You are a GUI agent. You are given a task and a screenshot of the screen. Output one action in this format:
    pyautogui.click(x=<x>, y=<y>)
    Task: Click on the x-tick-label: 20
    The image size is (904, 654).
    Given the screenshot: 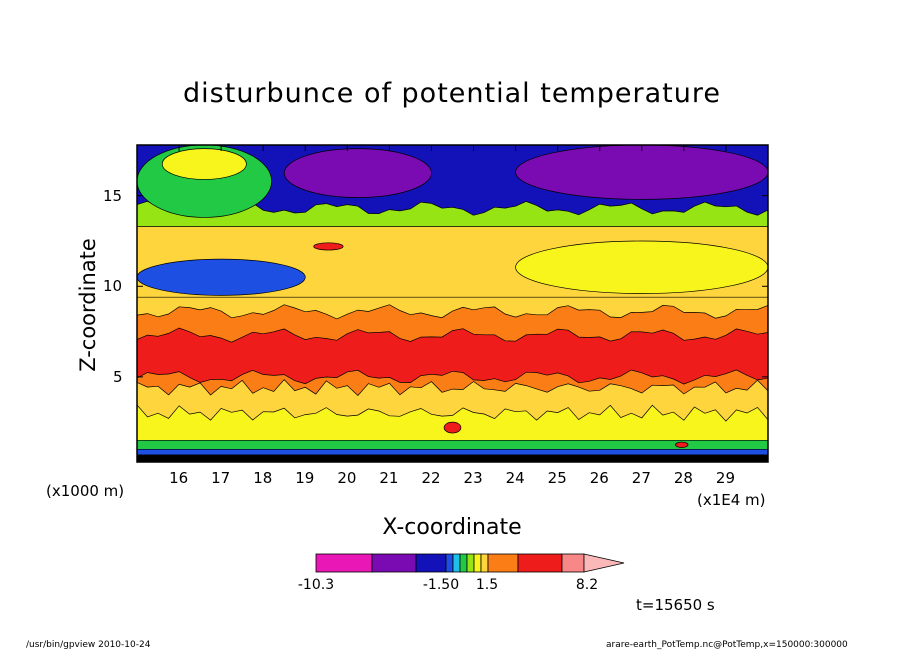 What is the action you would take?
    pyautogui.click(x=347, y=478)
    